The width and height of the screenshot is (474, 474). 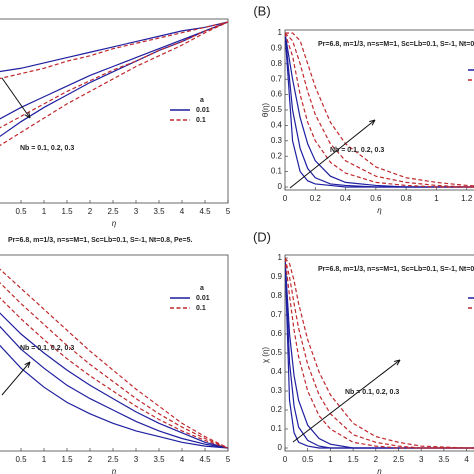 What do you see at coordinates (265, 110) in the screenshot?
I see `y-axis-label: θ(η)` at bounding box center [265, 110].